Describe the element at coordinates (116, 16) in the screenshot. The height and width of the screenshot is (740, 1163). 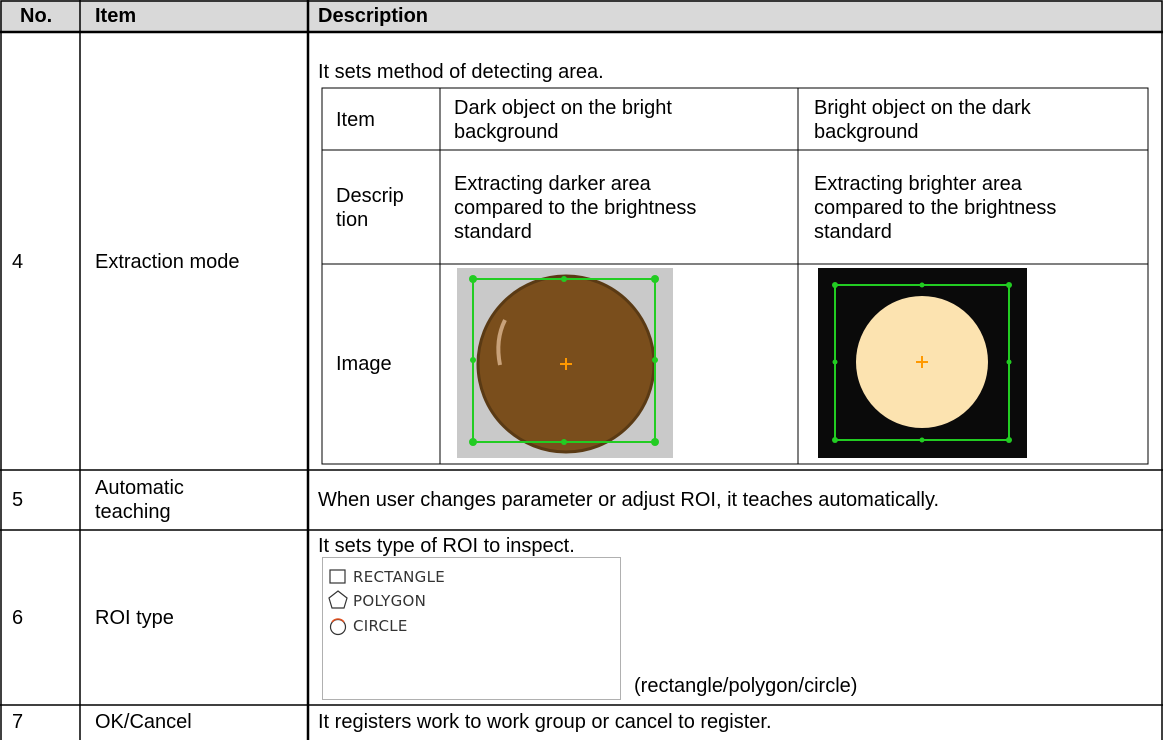
I see `header-cell: Item` at that location.